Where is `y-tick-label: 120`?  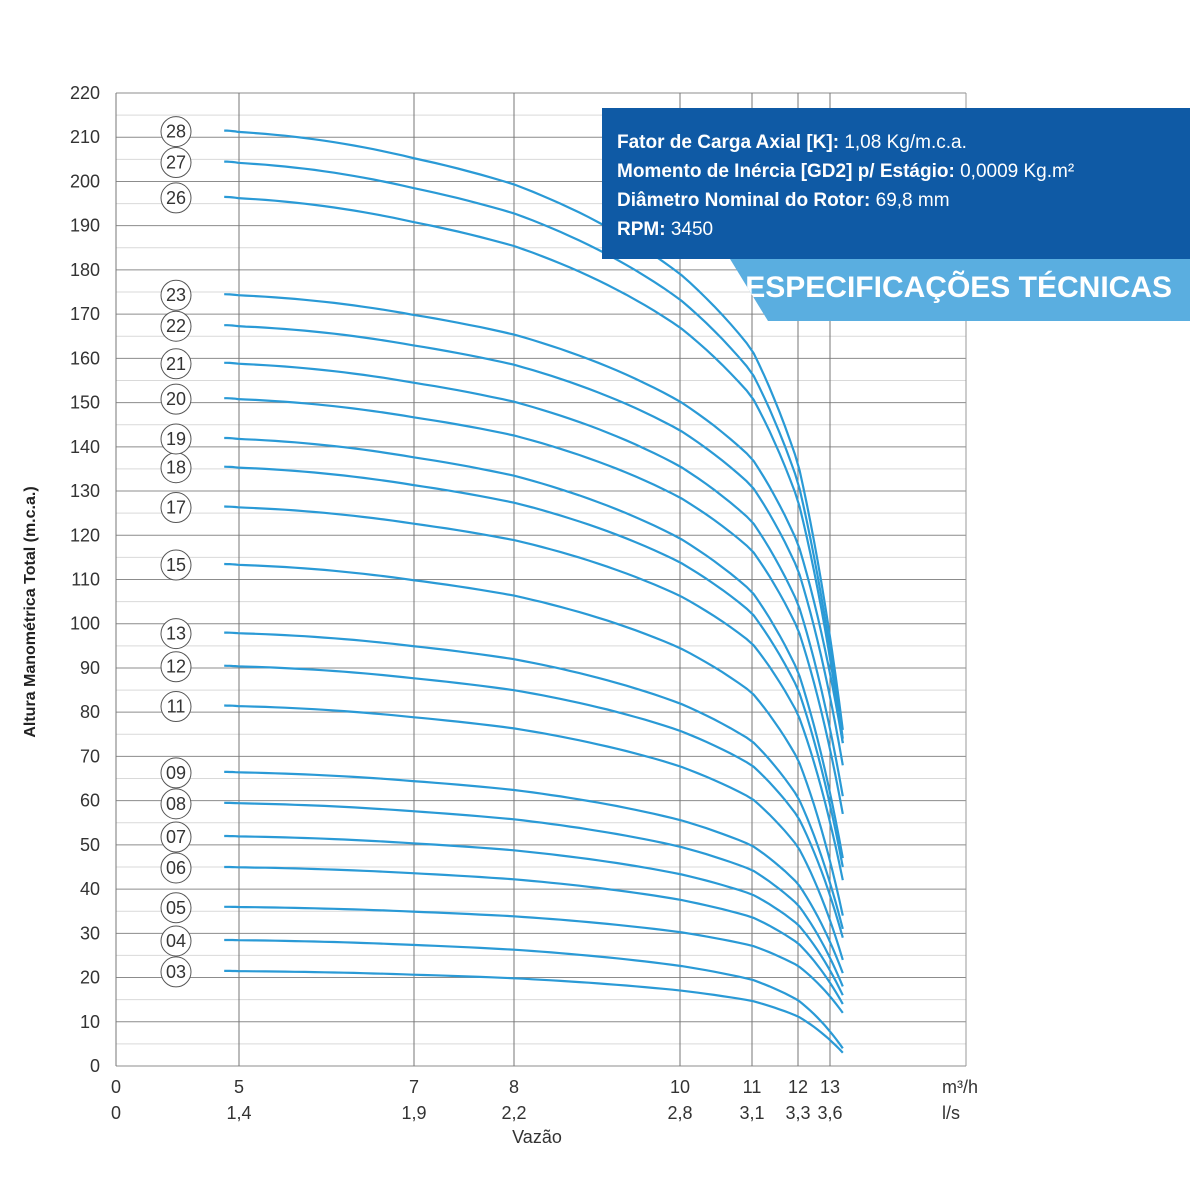 y-tick-label: 120 is located at coordinates (85, 535).